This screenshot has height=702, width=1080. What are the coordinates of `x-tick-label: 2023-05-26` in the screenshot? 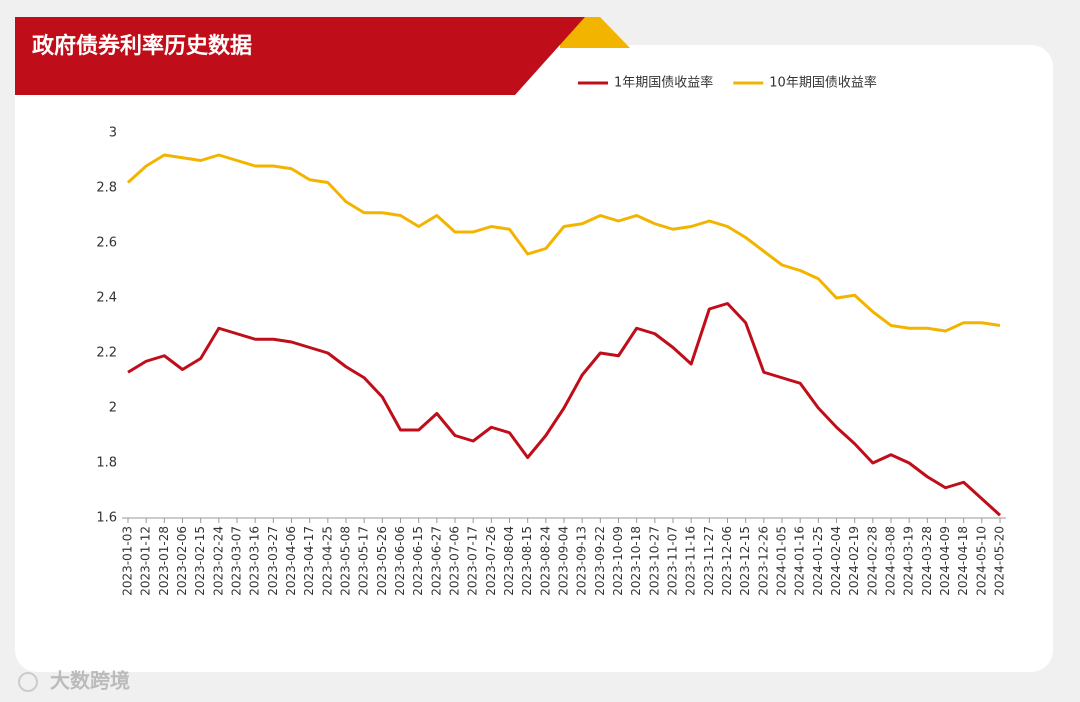 It's located at (382, 561).